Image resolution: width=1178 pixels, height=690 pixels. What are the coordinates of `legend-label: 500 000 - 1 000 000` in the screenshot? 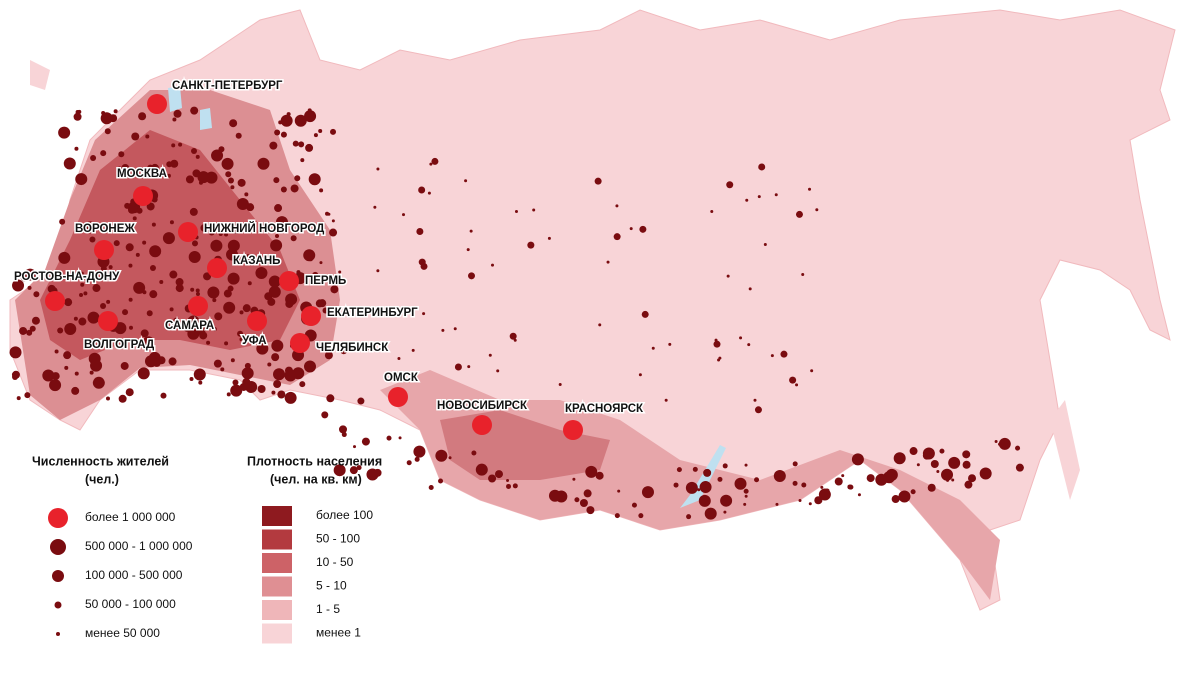 It's located at (139, 546).